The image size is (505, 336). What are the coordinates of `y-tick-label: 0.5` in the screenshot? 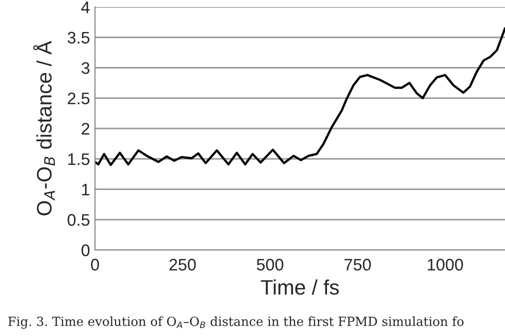 It's located at (79, 220).